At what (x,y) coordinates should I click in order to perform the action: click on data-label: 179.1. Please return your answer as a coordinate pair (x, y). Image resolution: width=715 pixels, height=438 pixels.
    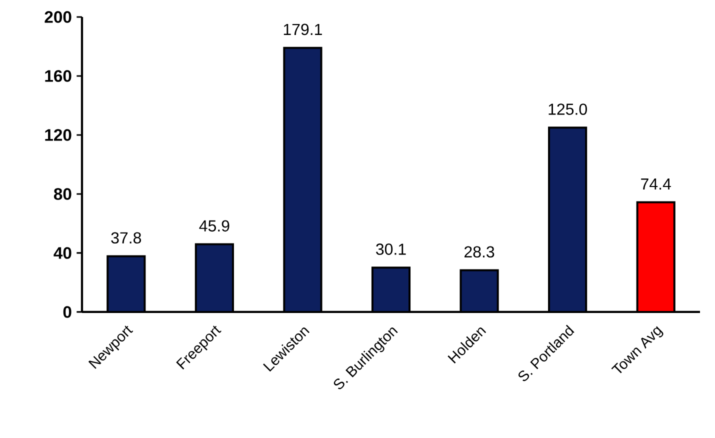
    Looking at the image, I should click on (303, 30).